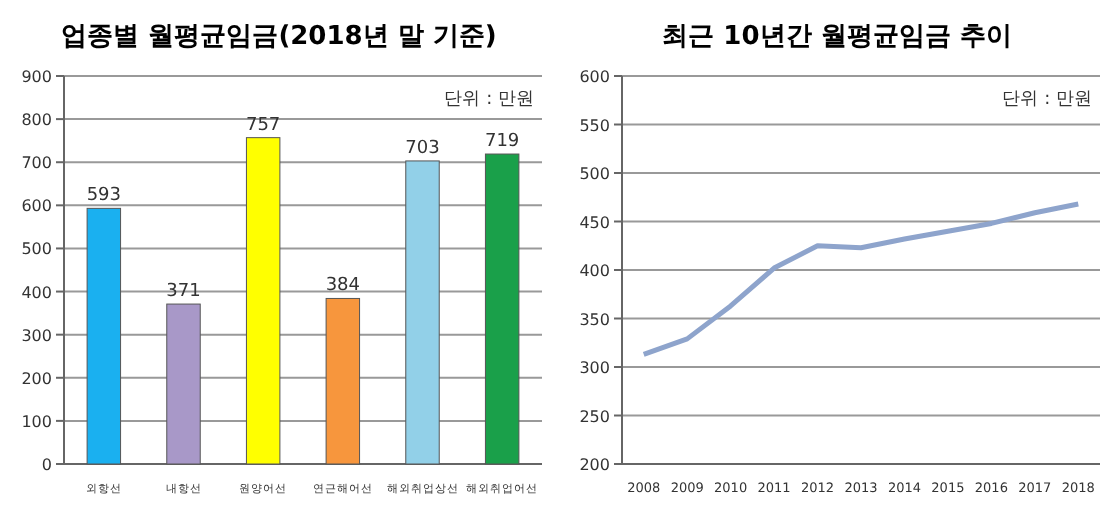  Describe the element at coordinates (36, 120) in the screenshot. I see `y-tick-label: 800` at that location.